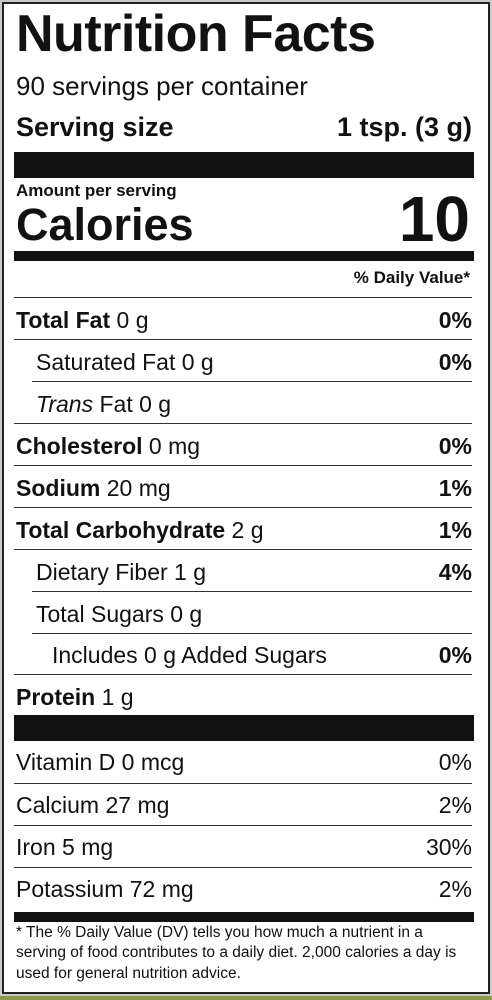 The image size is (492, 1000). Describe the element at coordinates (95, 127) in the screenshot. I see `serving-size-label: Serving size` at that location.